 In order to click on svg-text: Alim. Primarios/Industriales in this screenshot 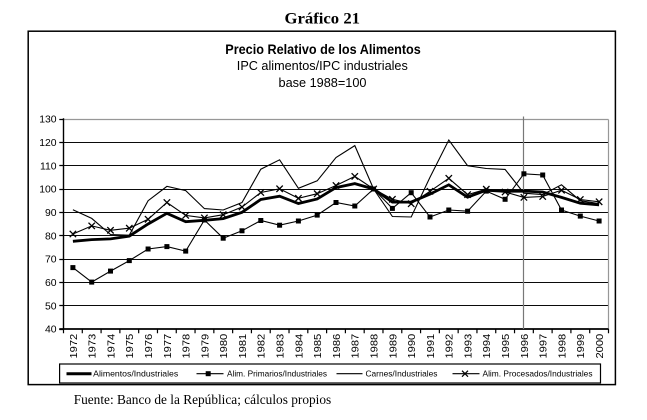, I will do `click(277, 374)`.